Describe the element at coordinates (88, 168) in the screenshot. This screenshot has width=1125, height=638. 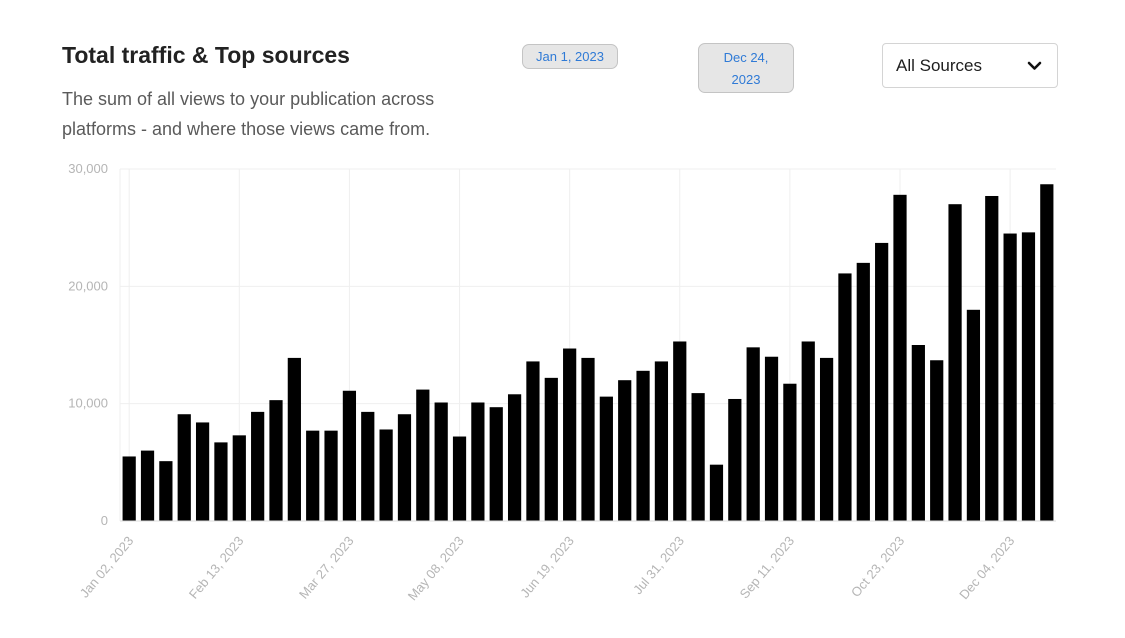
I see `y-tick-label: 30,000` at that location.